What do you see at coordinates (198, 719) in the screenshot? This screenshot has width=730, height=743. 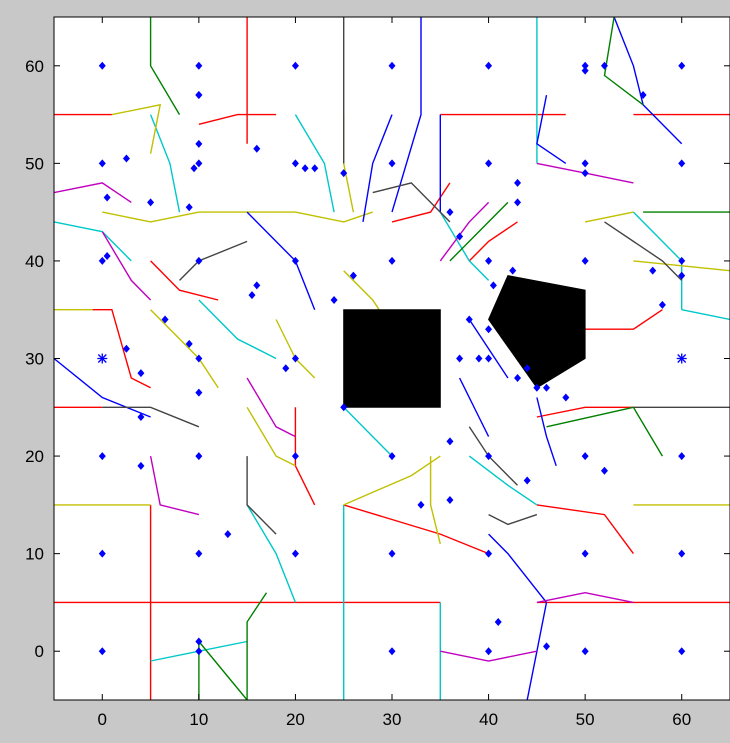 I see `x-tick-label: 10` at bounding box center [198, 719].